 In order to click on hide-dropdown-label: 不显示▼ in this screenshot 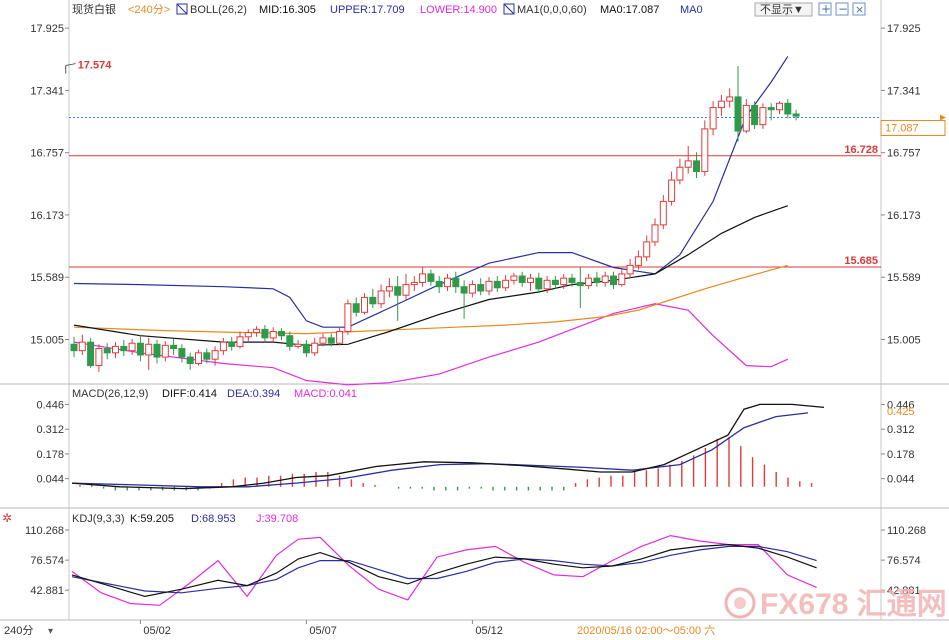, I will do `click(782, 9)`.